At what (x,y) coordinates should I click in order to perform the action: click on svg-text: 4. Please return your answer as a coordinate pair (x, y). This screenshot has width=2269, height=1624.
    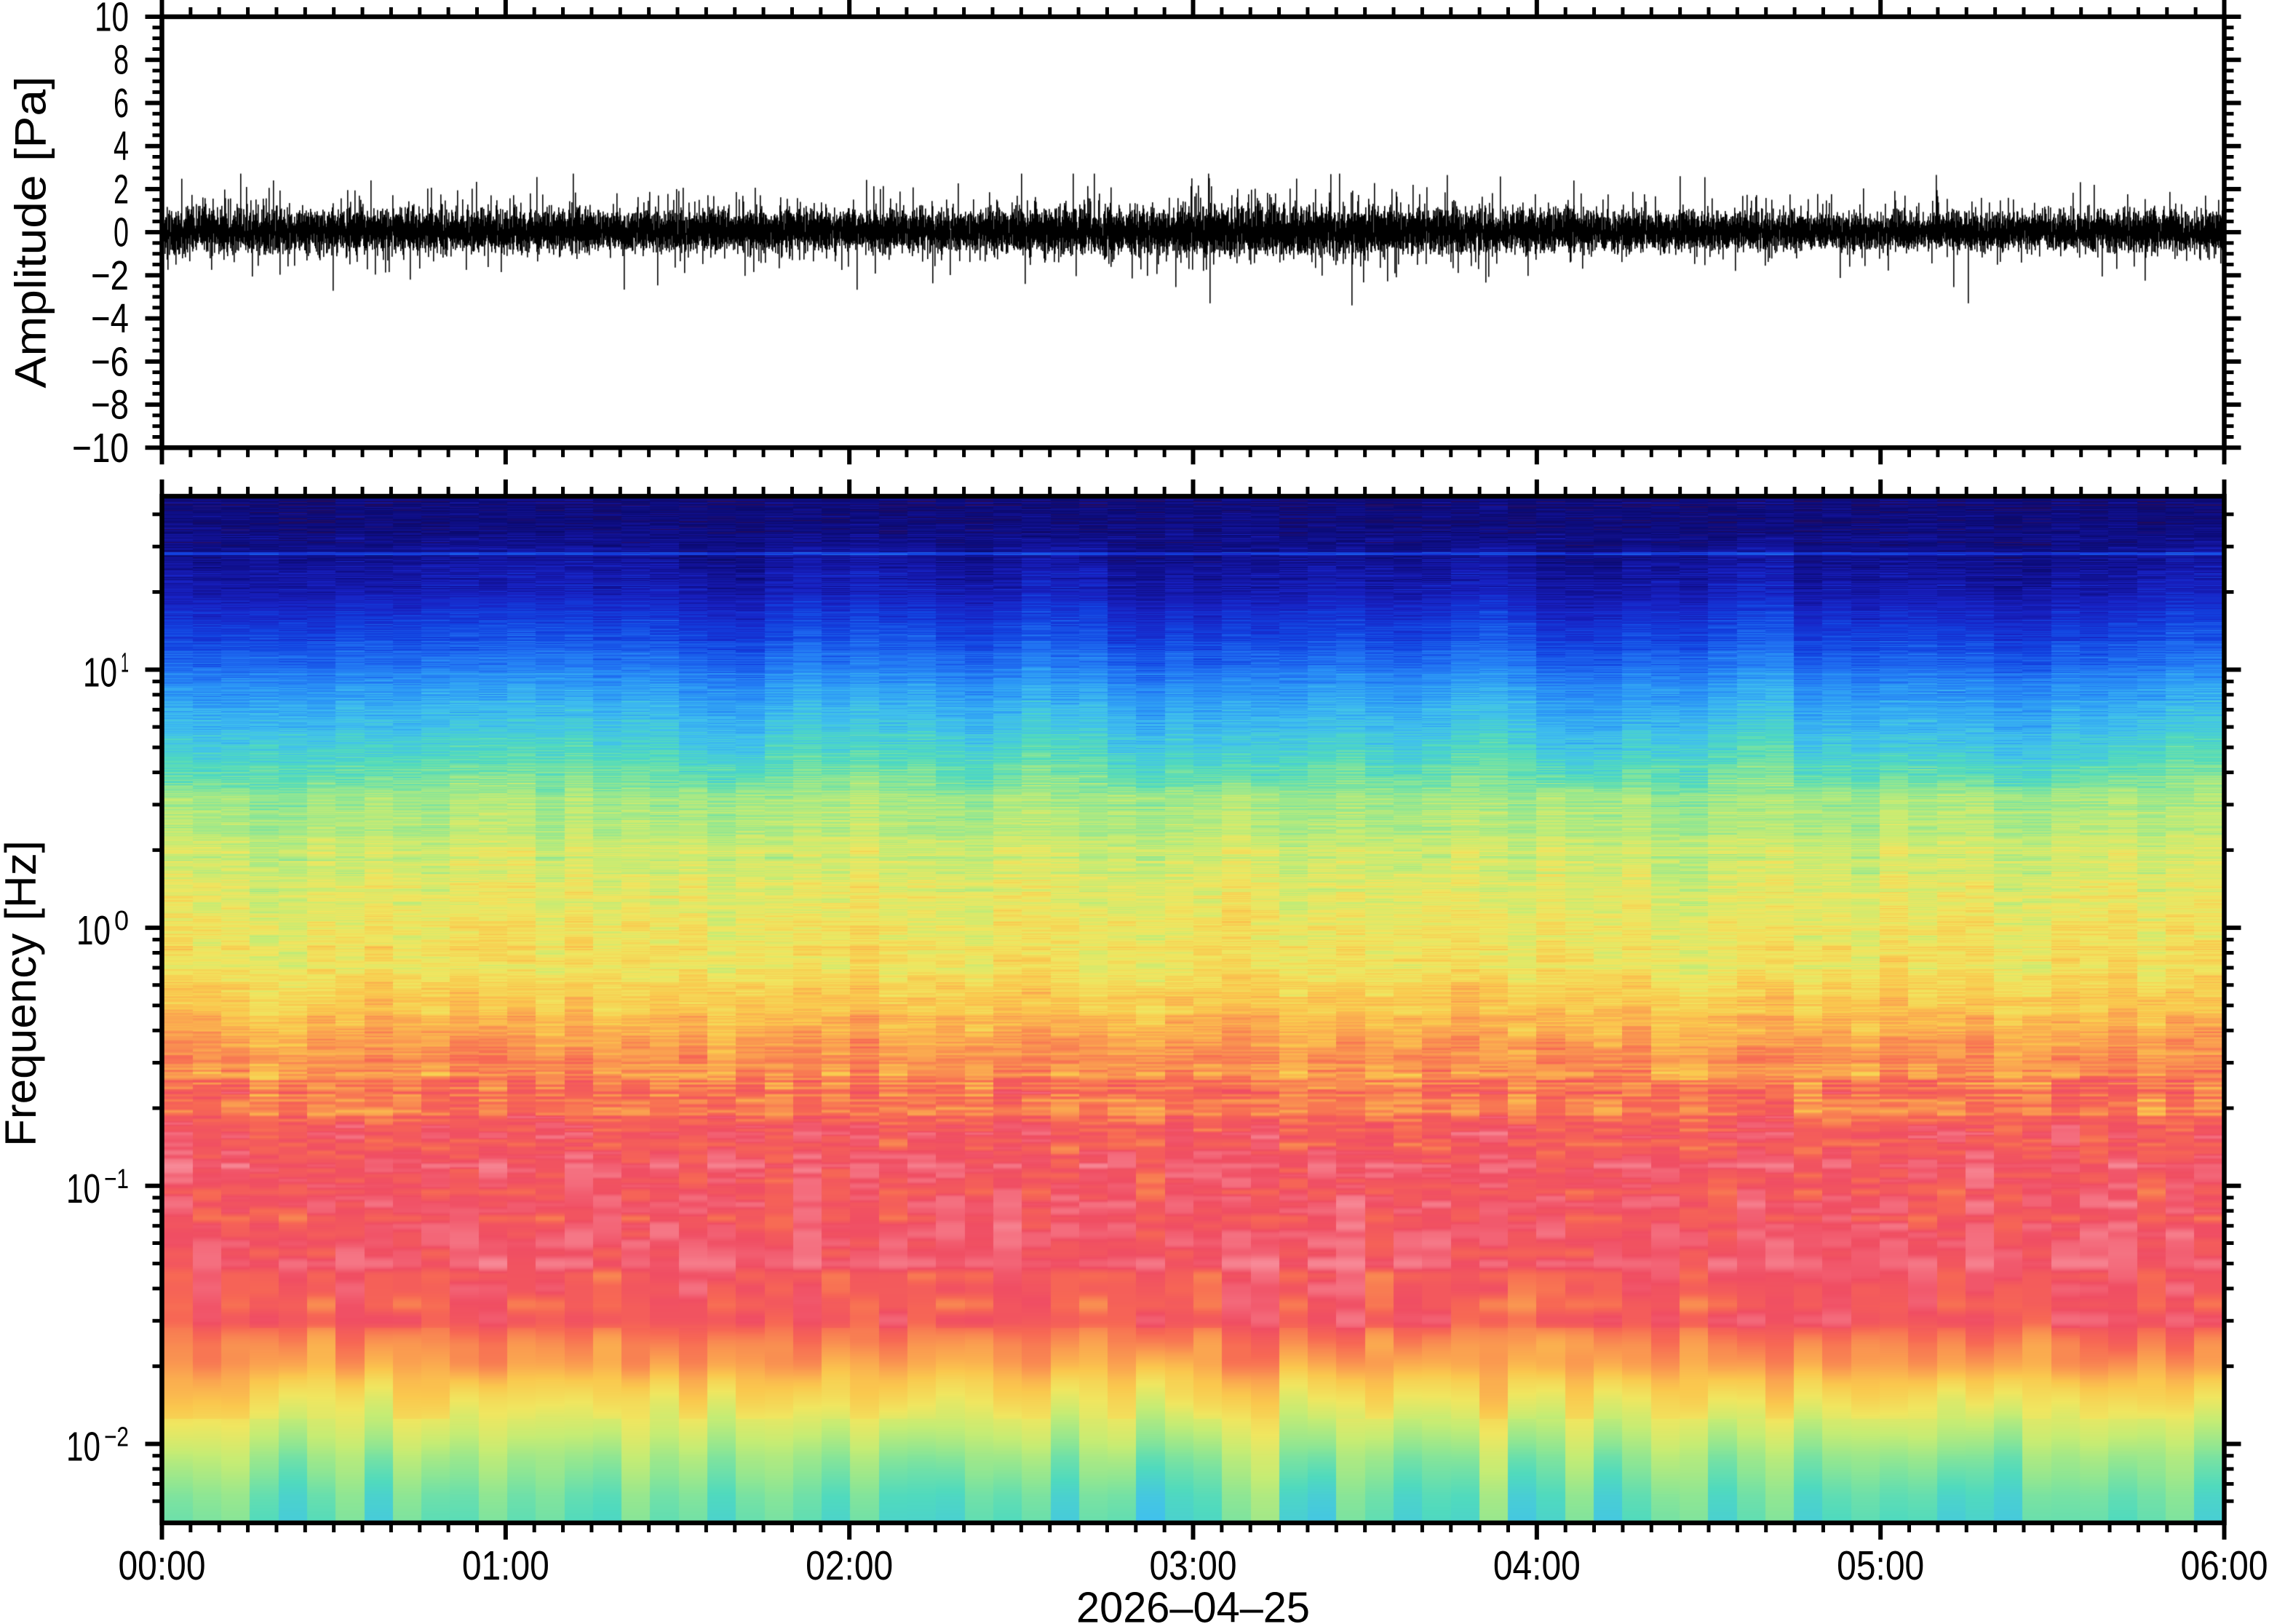
    Looking at the image, I should click on (122, 146).